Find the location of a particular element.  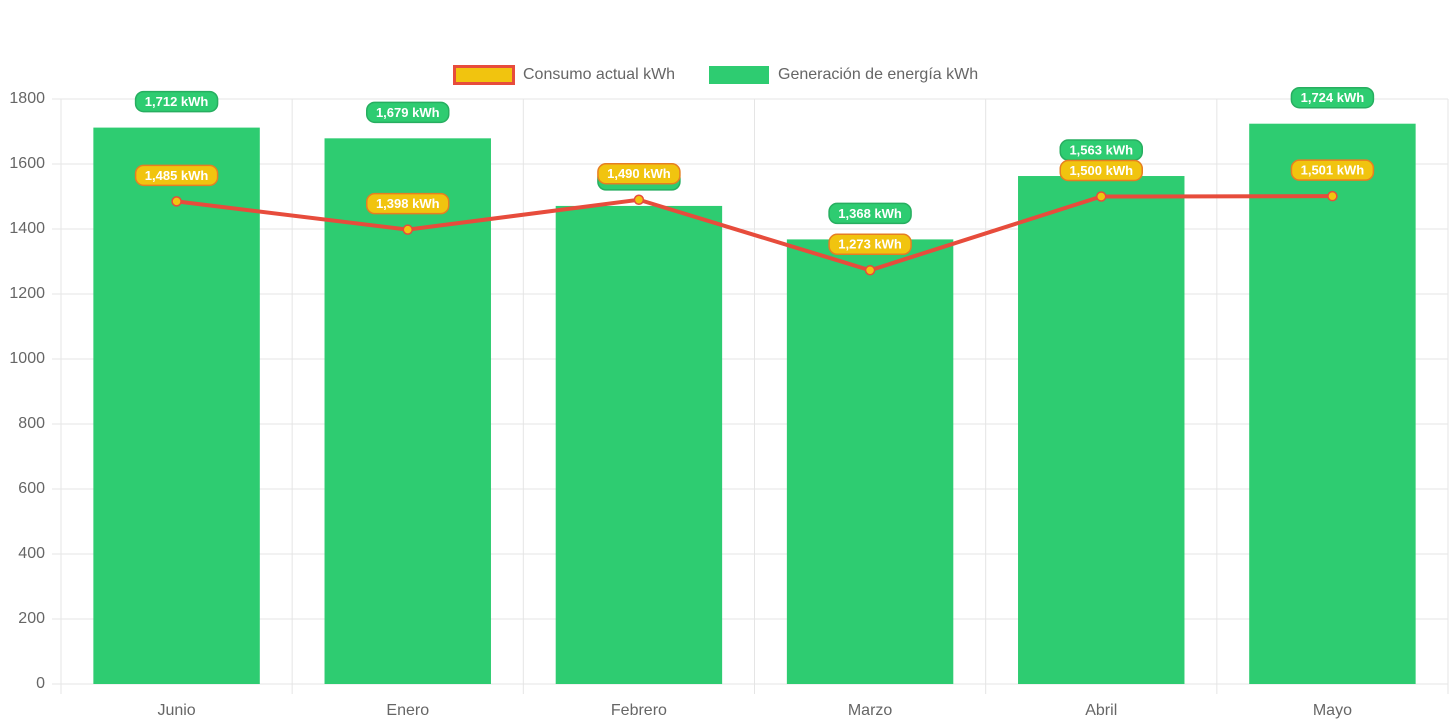

value-label: 1,368 kWh is located at coordinates (870, 213).